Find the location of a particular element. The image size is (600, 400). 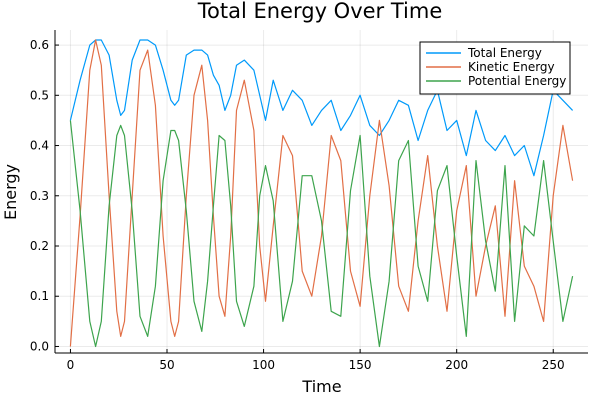

x-tick-label: 0 is located at coordinates (71, 365).